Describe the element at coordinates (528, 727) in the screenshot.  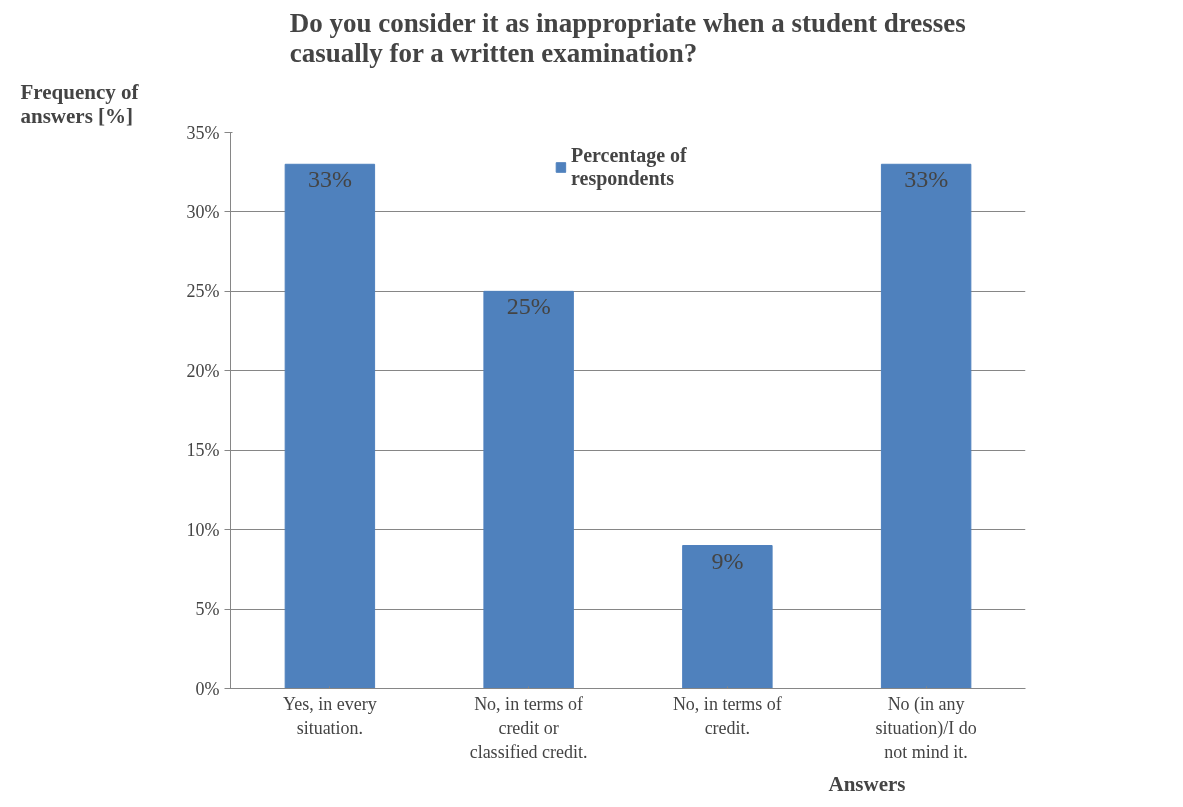
I see `x-tick-label: No, in terms of credit or classified credit.` at that location.